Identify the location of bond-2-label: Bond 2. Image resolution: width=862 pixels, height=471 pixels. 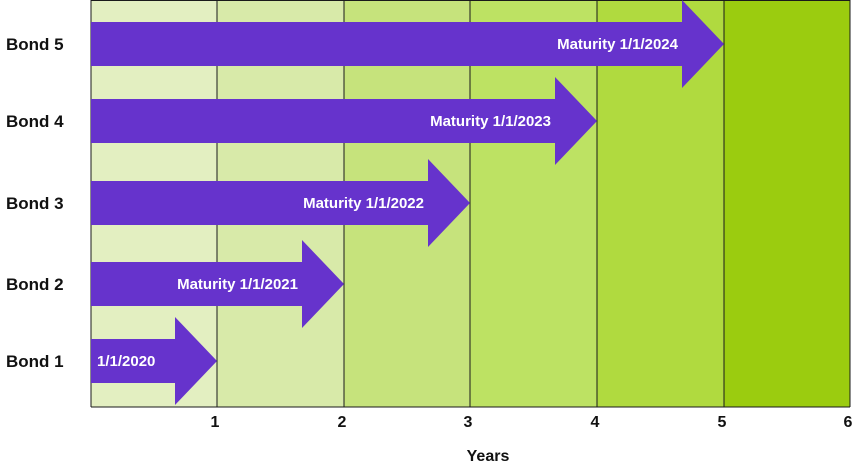
(35, 284).